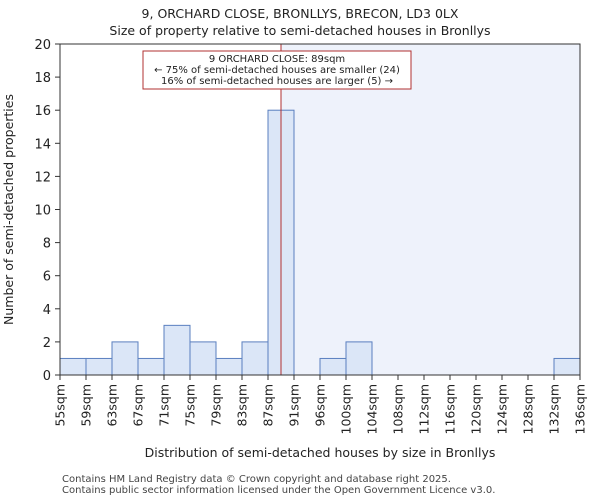 The height and width of the screenshot is (500, 600). What do you see at coordinates (177, 350) in the screenshot?
I see `bar-71sqm` at bounding box center [177, 350].